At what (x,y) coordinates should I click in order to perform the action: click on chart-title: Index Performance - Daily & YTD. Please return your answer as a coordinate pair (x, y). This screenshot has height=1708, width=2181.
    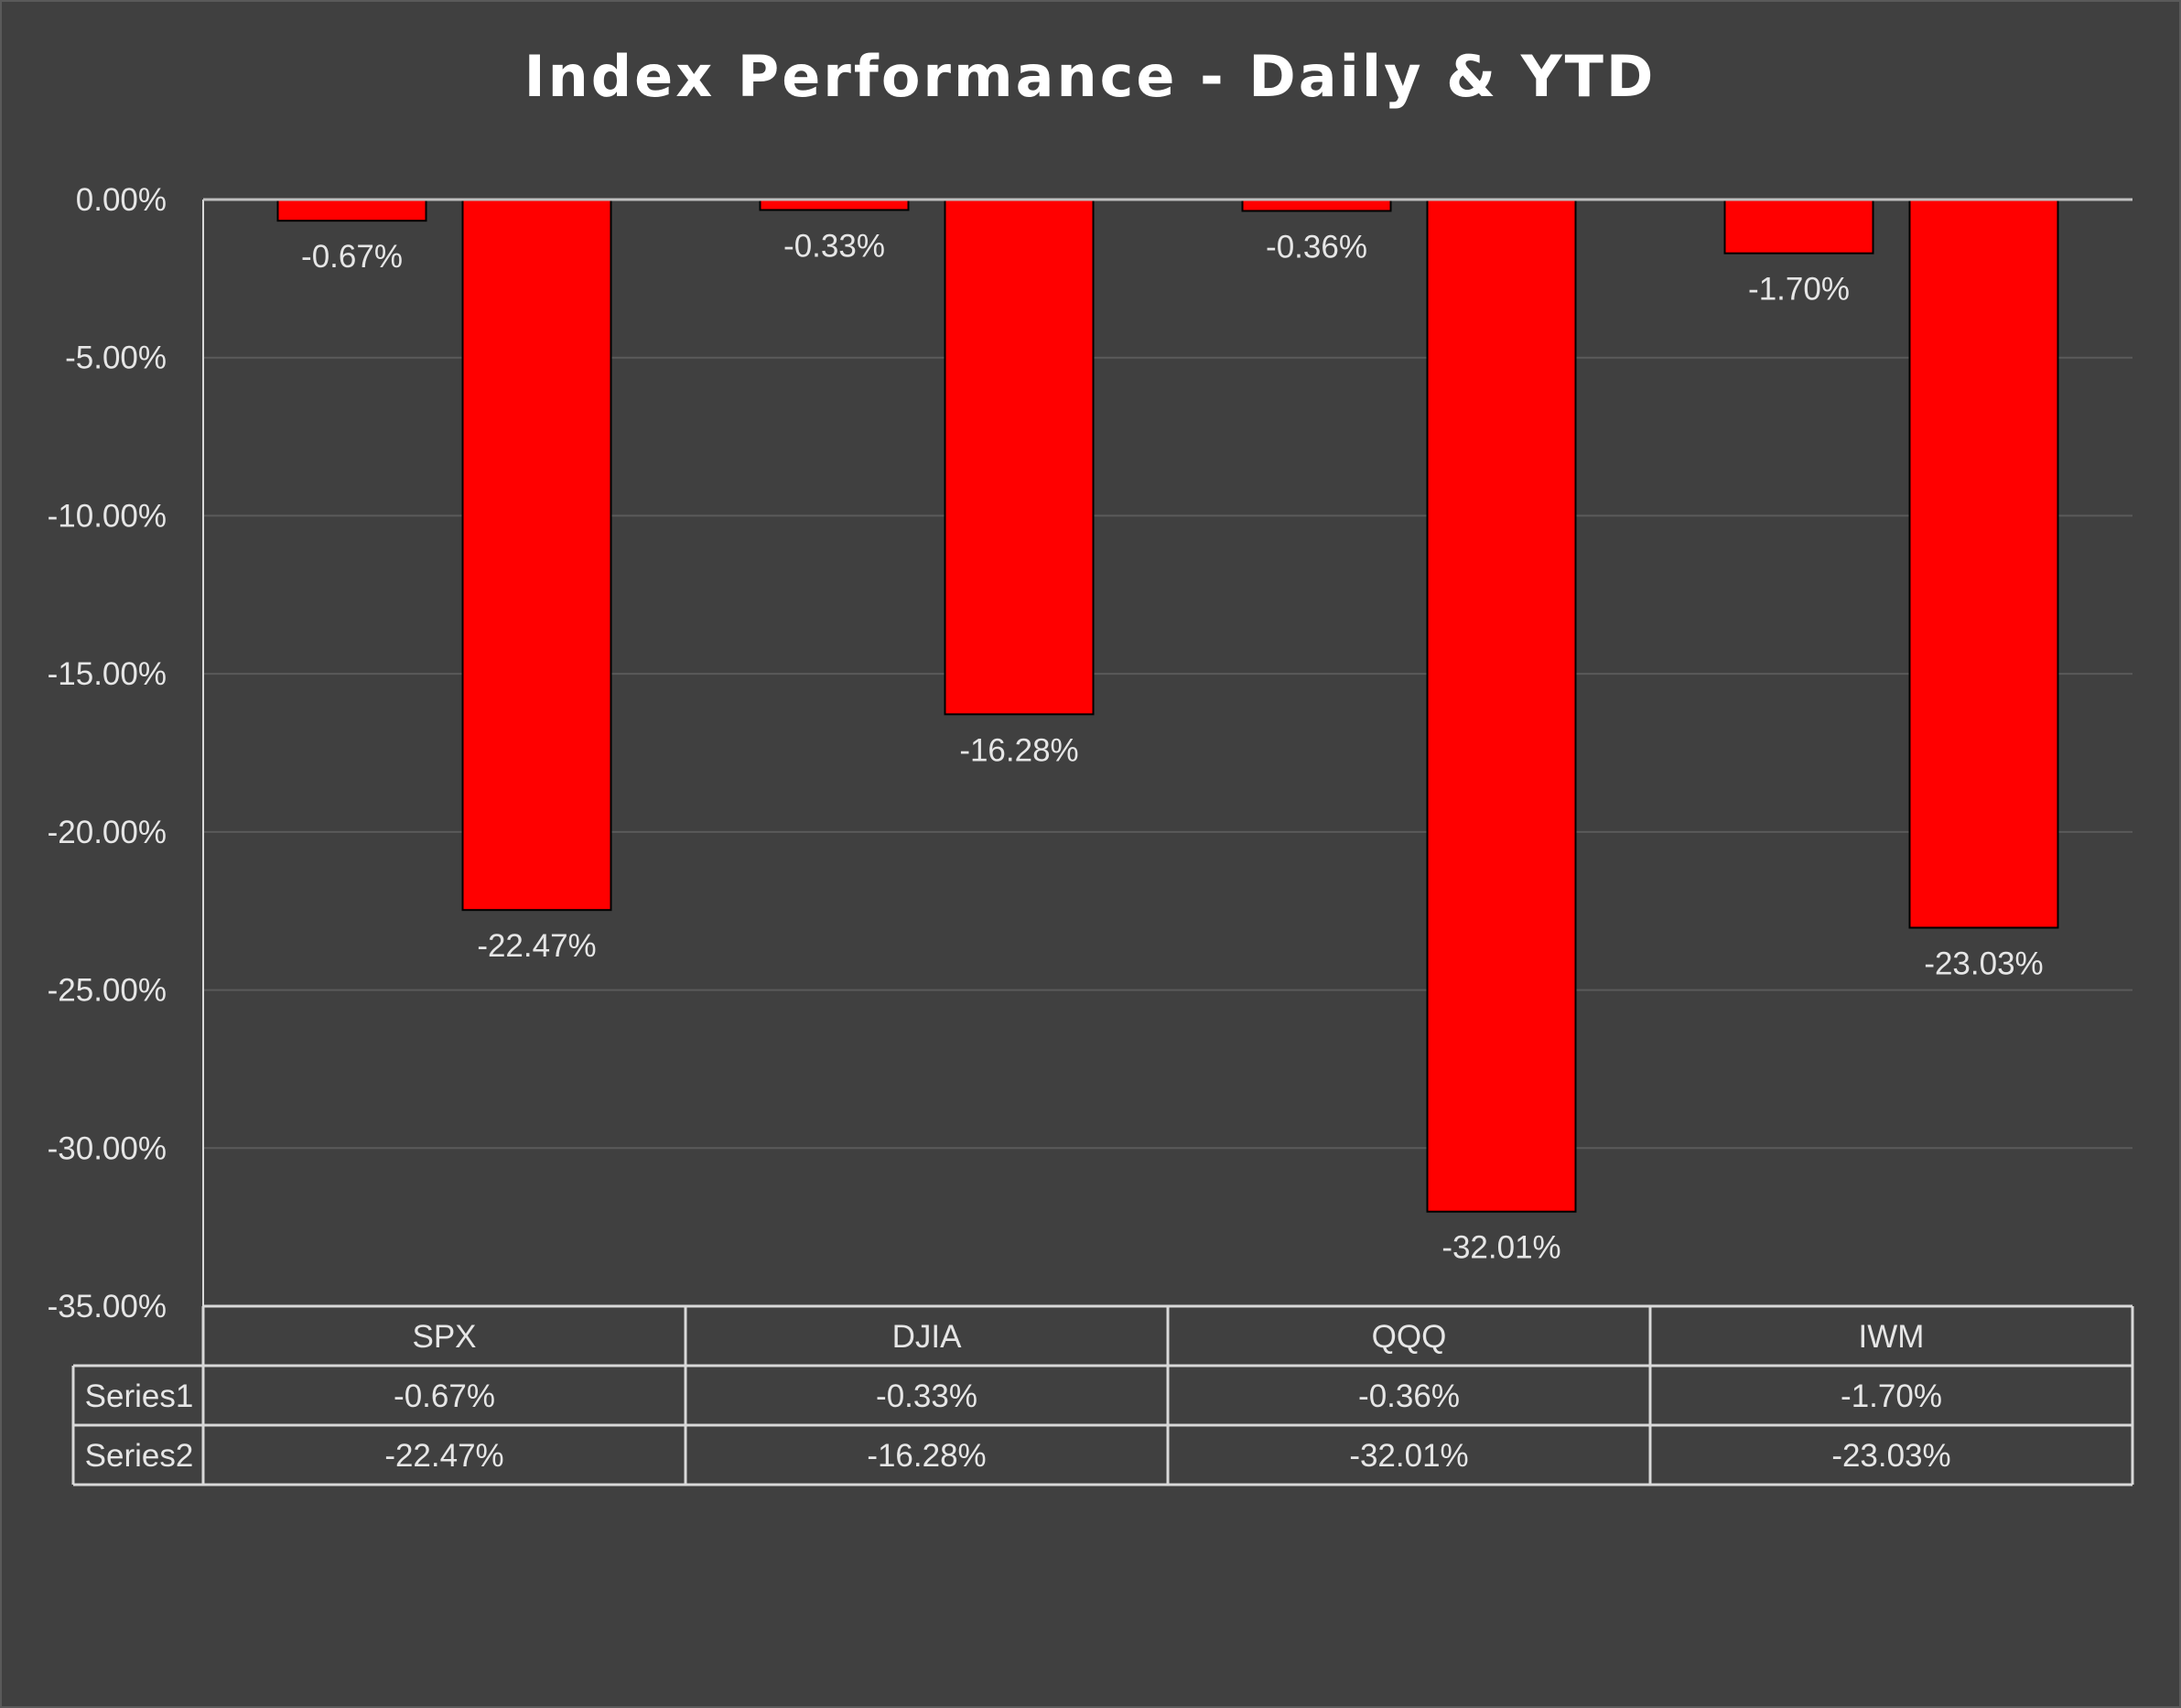
    Looking at the image, I should click on (1090, 76).